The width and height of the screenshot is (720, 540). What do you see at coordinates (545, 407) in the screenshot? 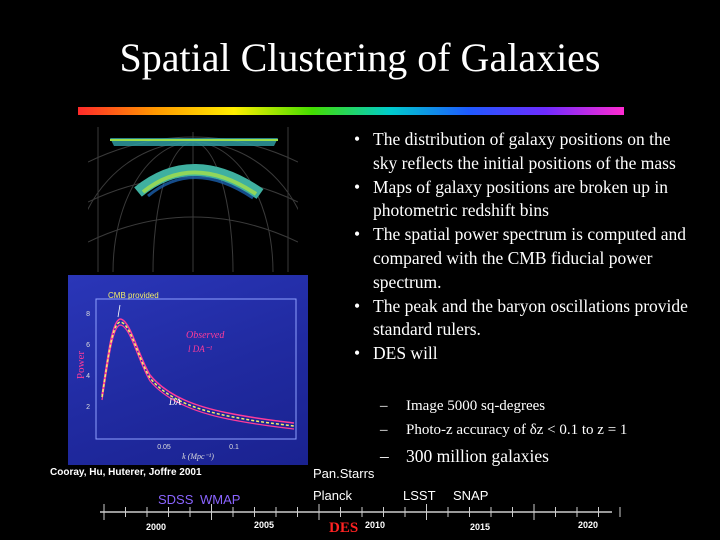
I see `sub-bullet-item: Image 5000 sq-degrees` at bounding box center [545, 407].